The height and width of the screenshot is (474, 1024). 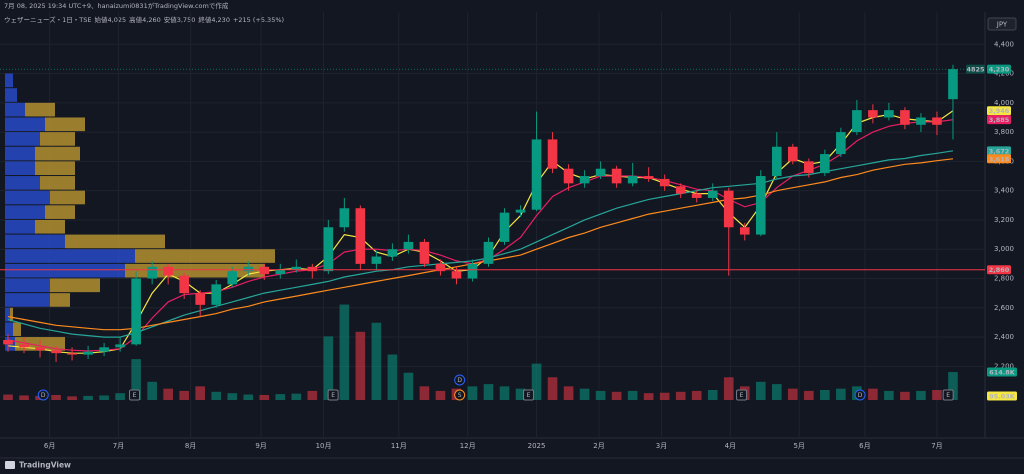 What do you see at coordinates (661, 446) in the screenshot?
I see `x-tick-label: 3月` at bounding box center [661, 446].